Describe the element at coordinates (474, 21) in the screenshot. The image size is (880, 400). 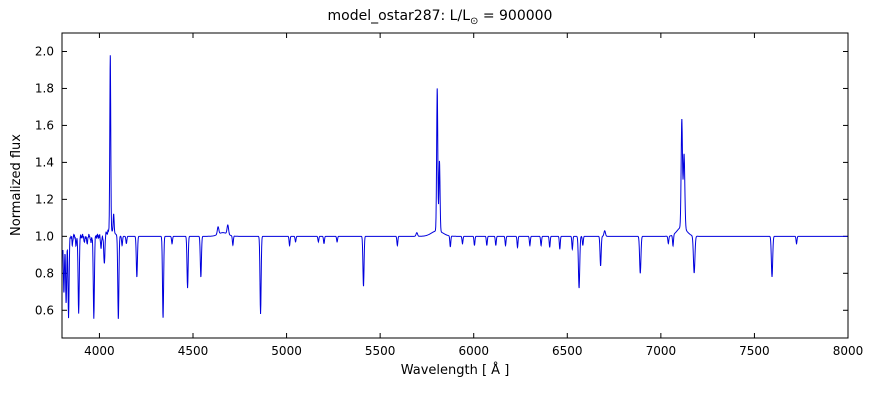
I see `sun-symbol: ⊙` at that location.